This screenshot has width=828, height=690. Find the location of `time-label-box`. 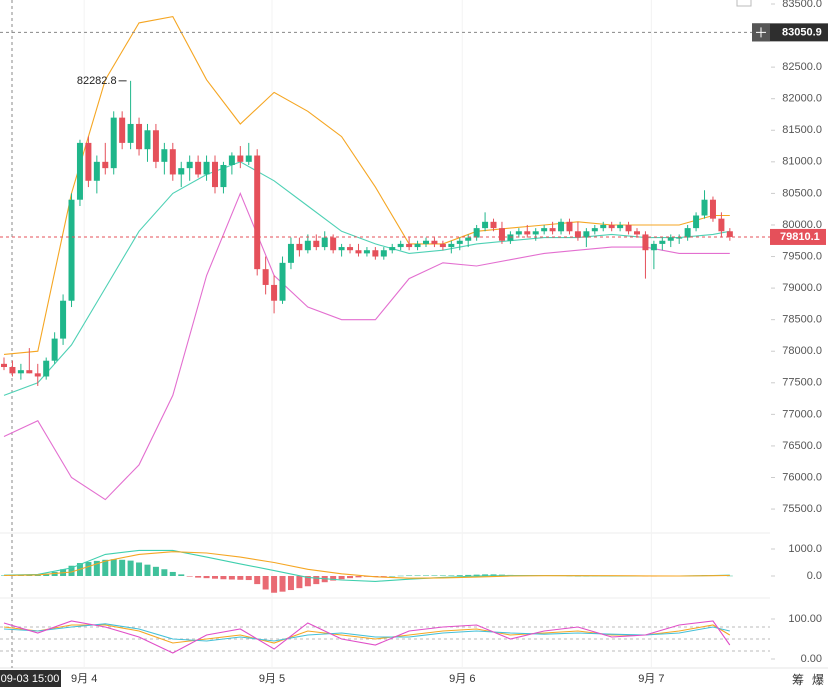

time-label-box is located at coordinates (30, 678).